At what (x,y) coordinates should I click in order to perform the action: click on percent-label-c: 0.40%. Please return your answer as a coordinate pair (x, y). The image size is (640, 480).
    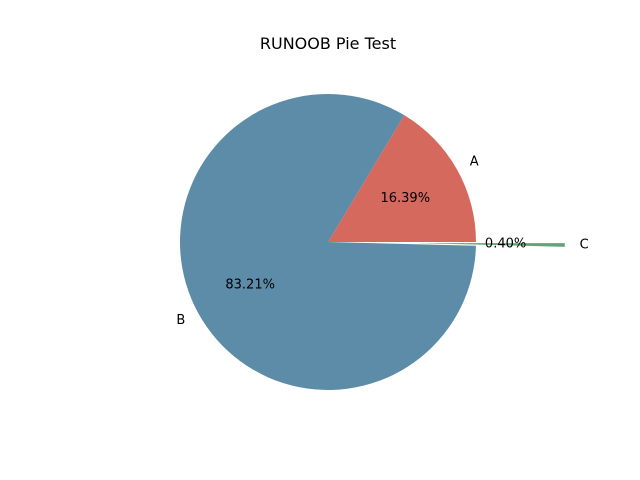
    Looking at the image, I should click on (505, 244).